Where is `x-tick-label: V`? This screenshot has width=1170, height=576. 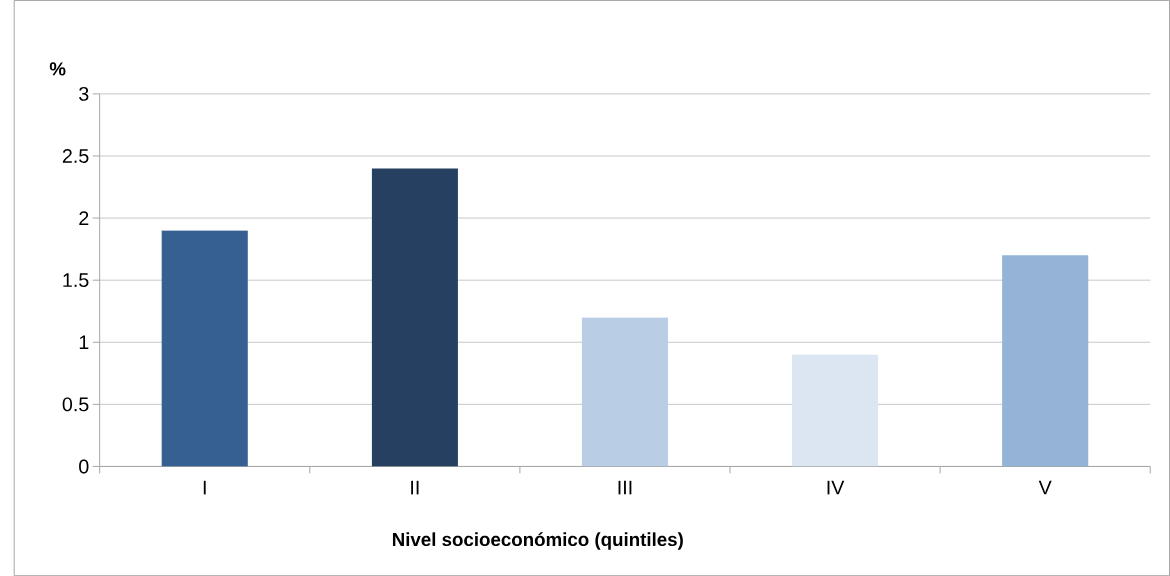 x-tick-label: V is located at coordinates (1045, 487).